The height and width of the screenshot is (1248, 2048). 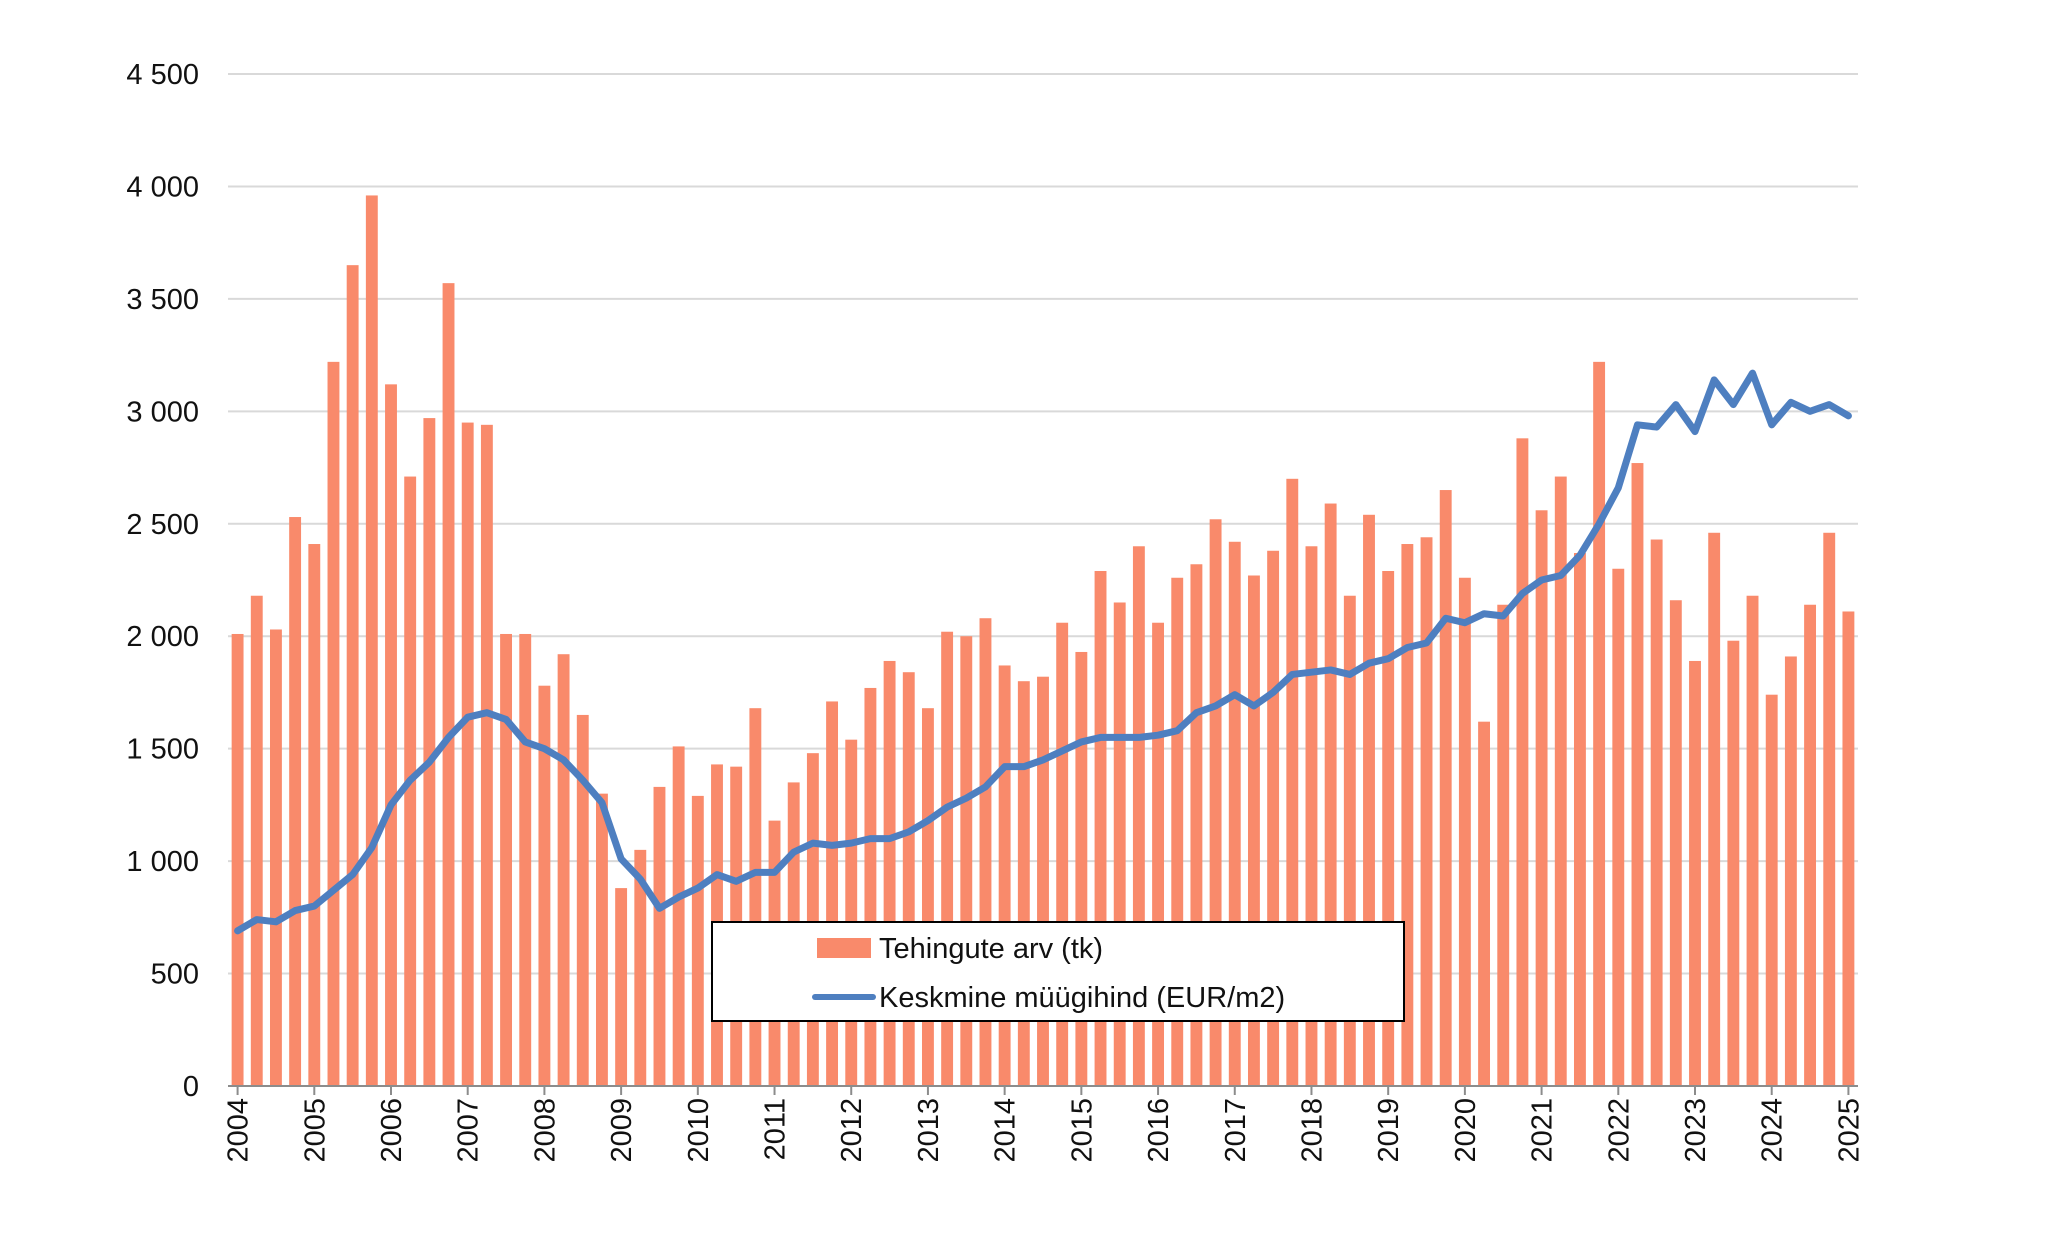 I want to click on x-tick-label: 2016, so click(x=1159, y=1130).